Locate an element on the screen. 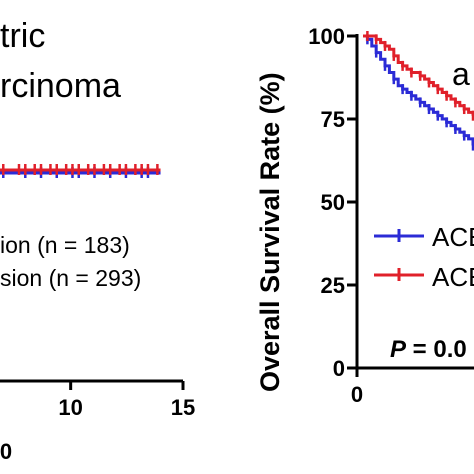  left-x-tick-suffix: 0 is located at coordinates (6, 451).